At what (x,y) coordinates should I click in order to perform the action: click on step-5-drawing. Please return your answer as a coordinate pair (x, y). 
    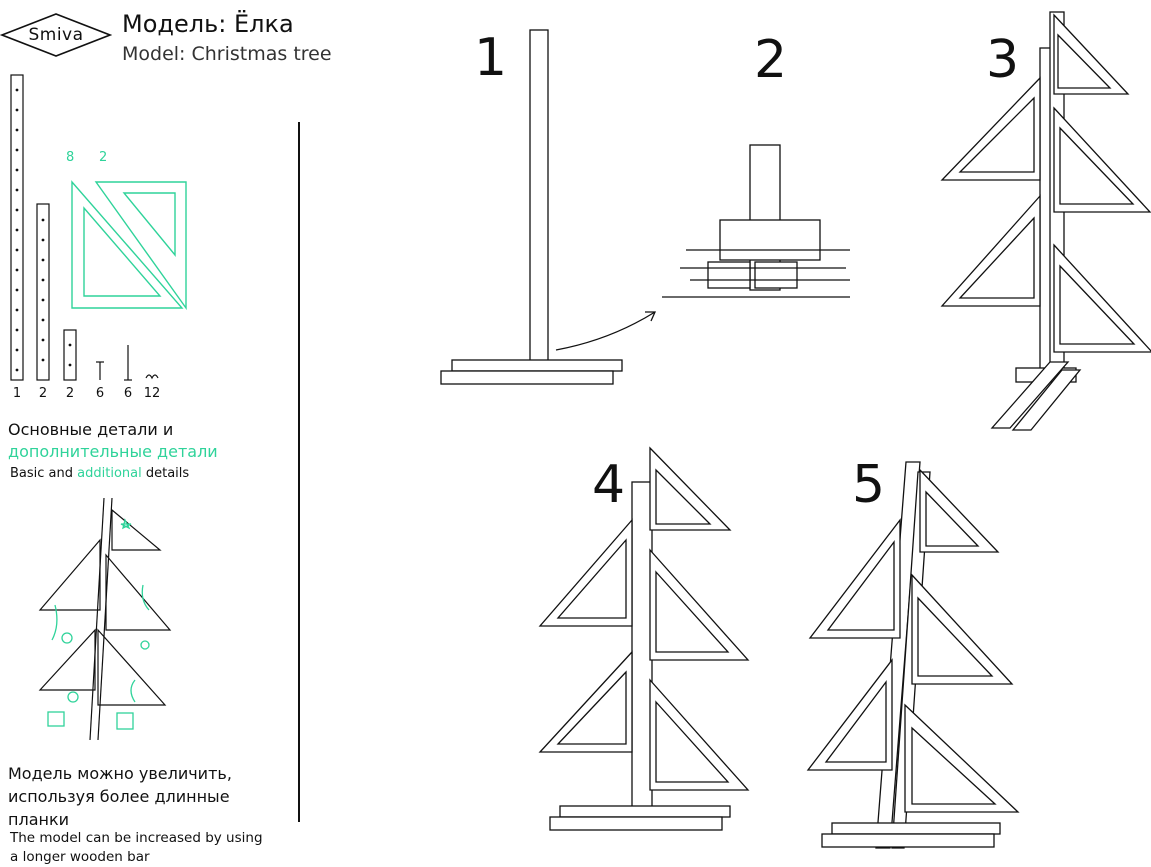
    Looking at the image, I should click on (913, 655).